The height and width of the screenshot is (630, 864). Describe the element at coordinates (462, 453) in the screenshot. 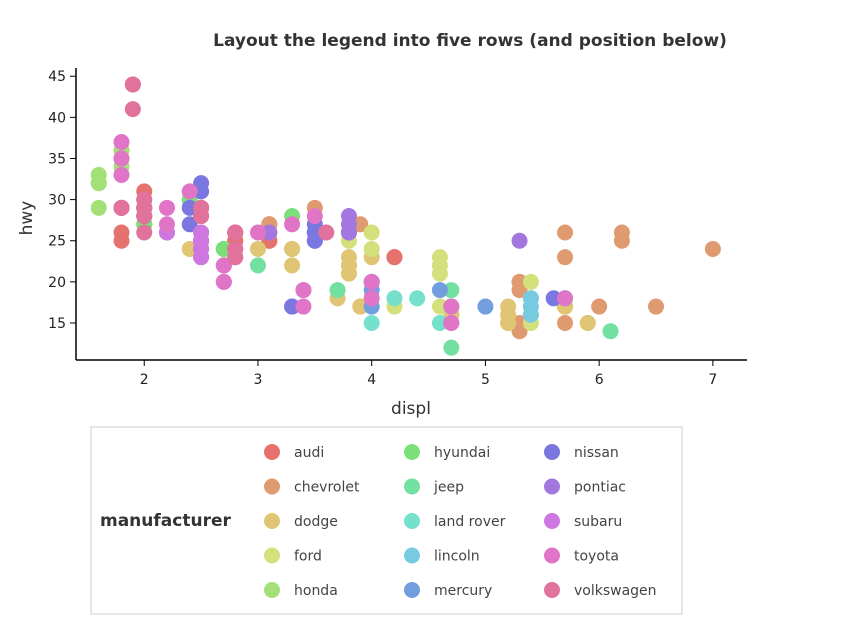

I see `legend-label: hyundai` at that location.